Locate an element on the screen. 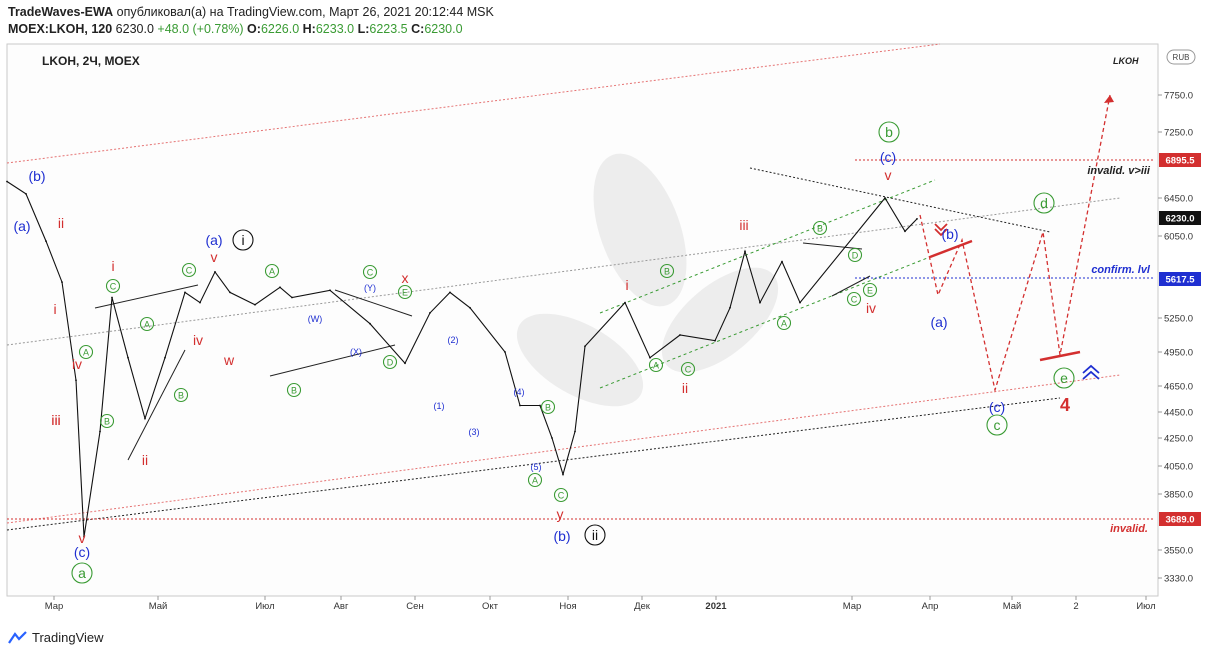 This screenshot has height=657, width=1212. price-tag-label: 6895.5 is located at coordinates (1180, 161).